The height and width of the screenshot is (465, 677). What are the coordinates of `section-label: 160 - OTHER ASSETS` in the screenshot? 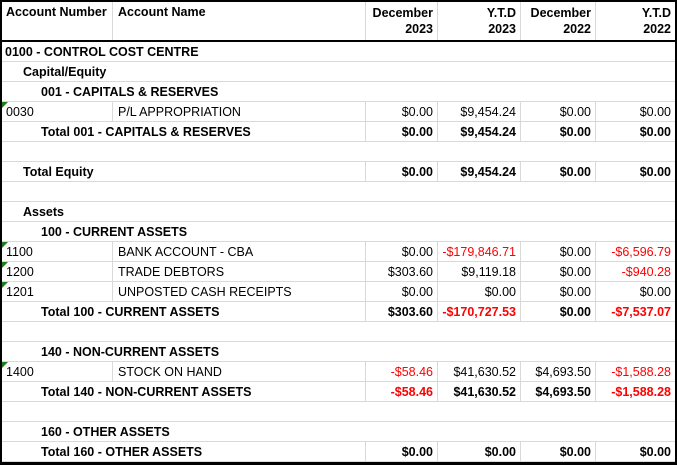 It's located at (105, 431).